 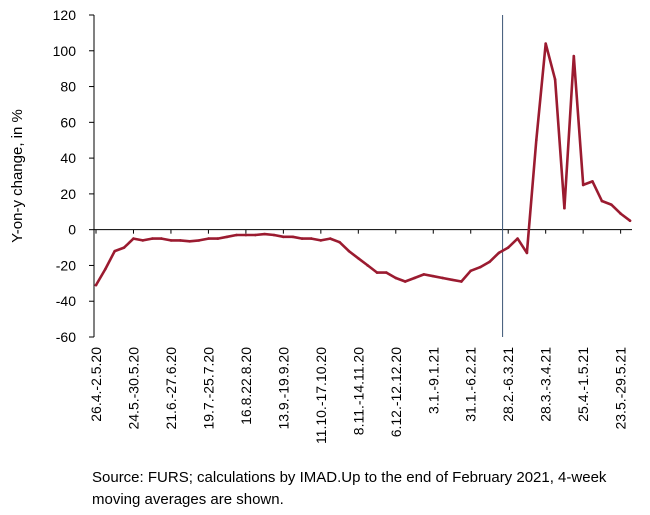 I want to click on x-tick-label: 11.10.-17.10.20, so click(x=321, y=395).